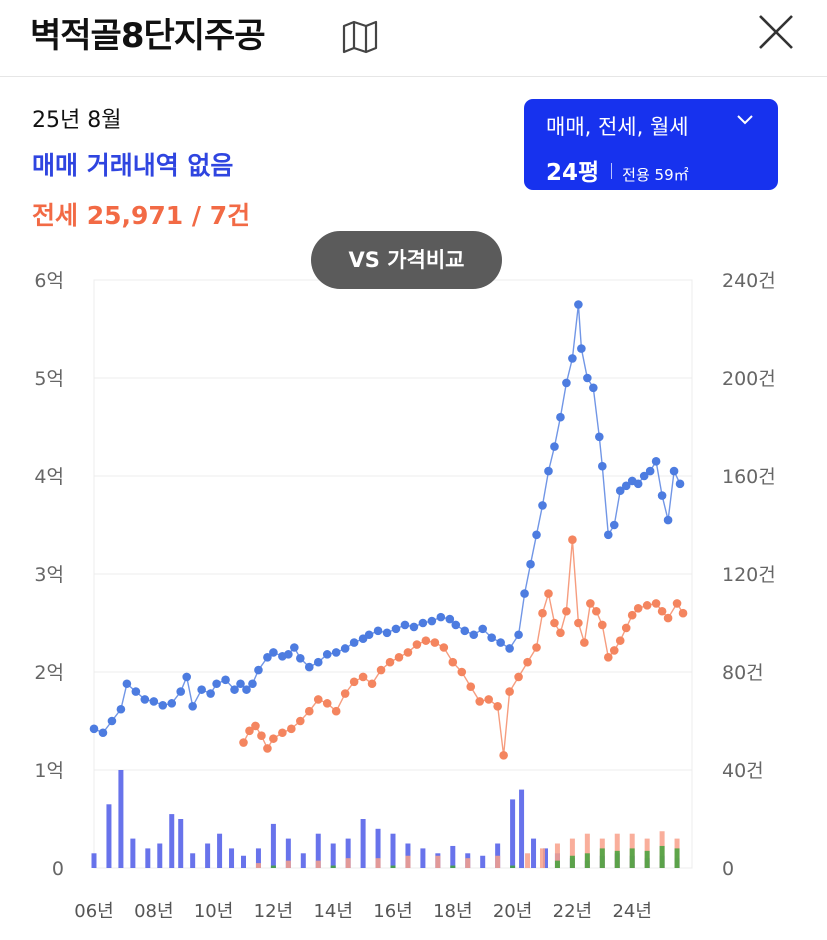 The height and width of the screenshot is (940, 827). Describe the element at coordinates (58, 869) in the screenshot. I see `y-left-tick-label: 0` at that location.